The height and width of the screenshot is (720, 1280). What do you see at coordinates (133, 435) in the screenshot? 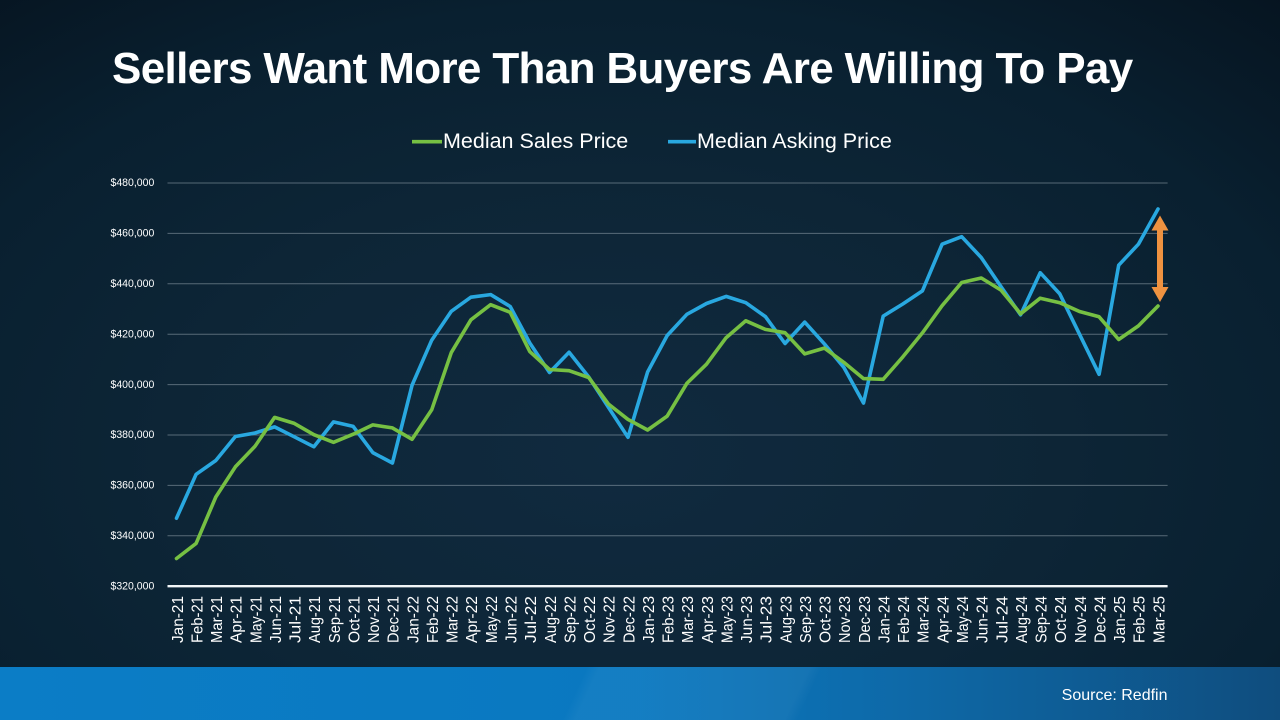
I see `svg-text: $380,000` at bounding box center [133, 435].